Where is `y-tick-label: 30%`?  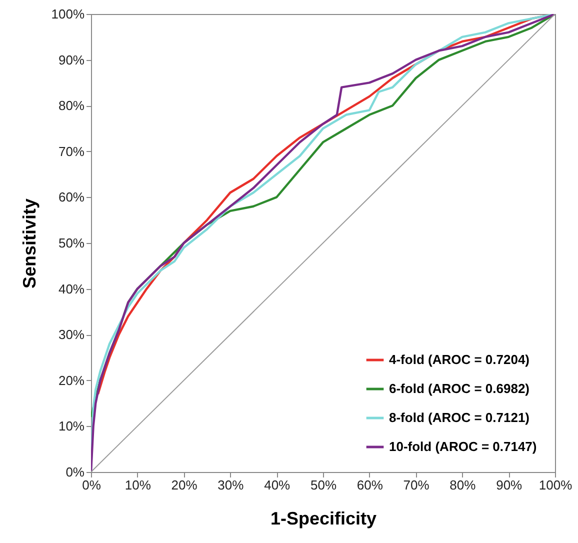
y-tick-label: 30% is located at coordinates (71, 334).